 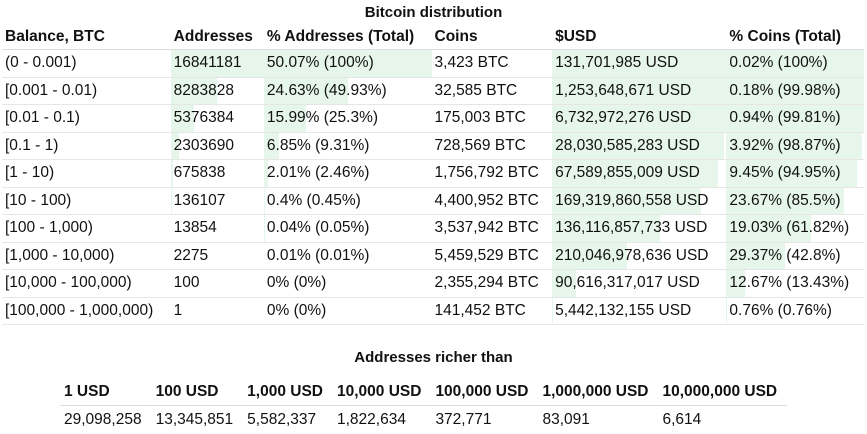 I want to click on column-header-usd-col: $USD, so click(x=639, y=37).